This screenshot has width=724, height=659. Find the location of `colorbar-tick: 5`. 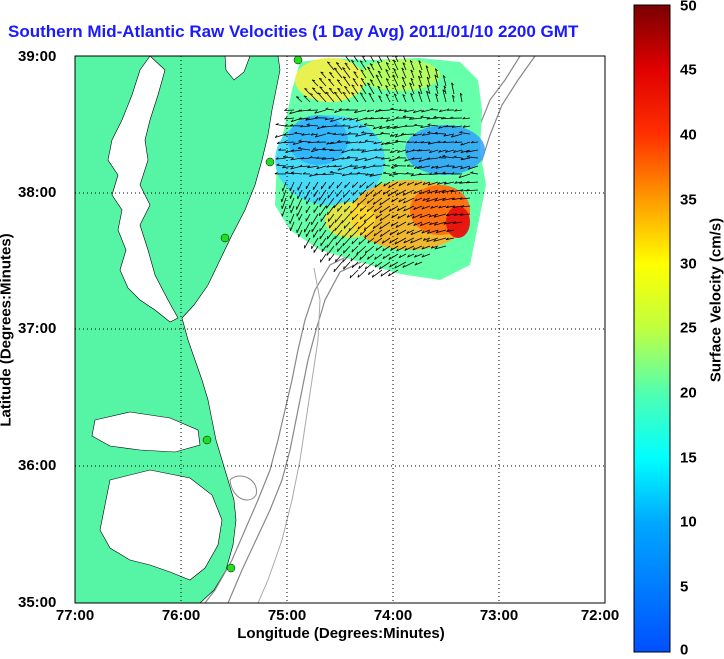

colorbar-tick: 5 is located at coordinates (684, 587).